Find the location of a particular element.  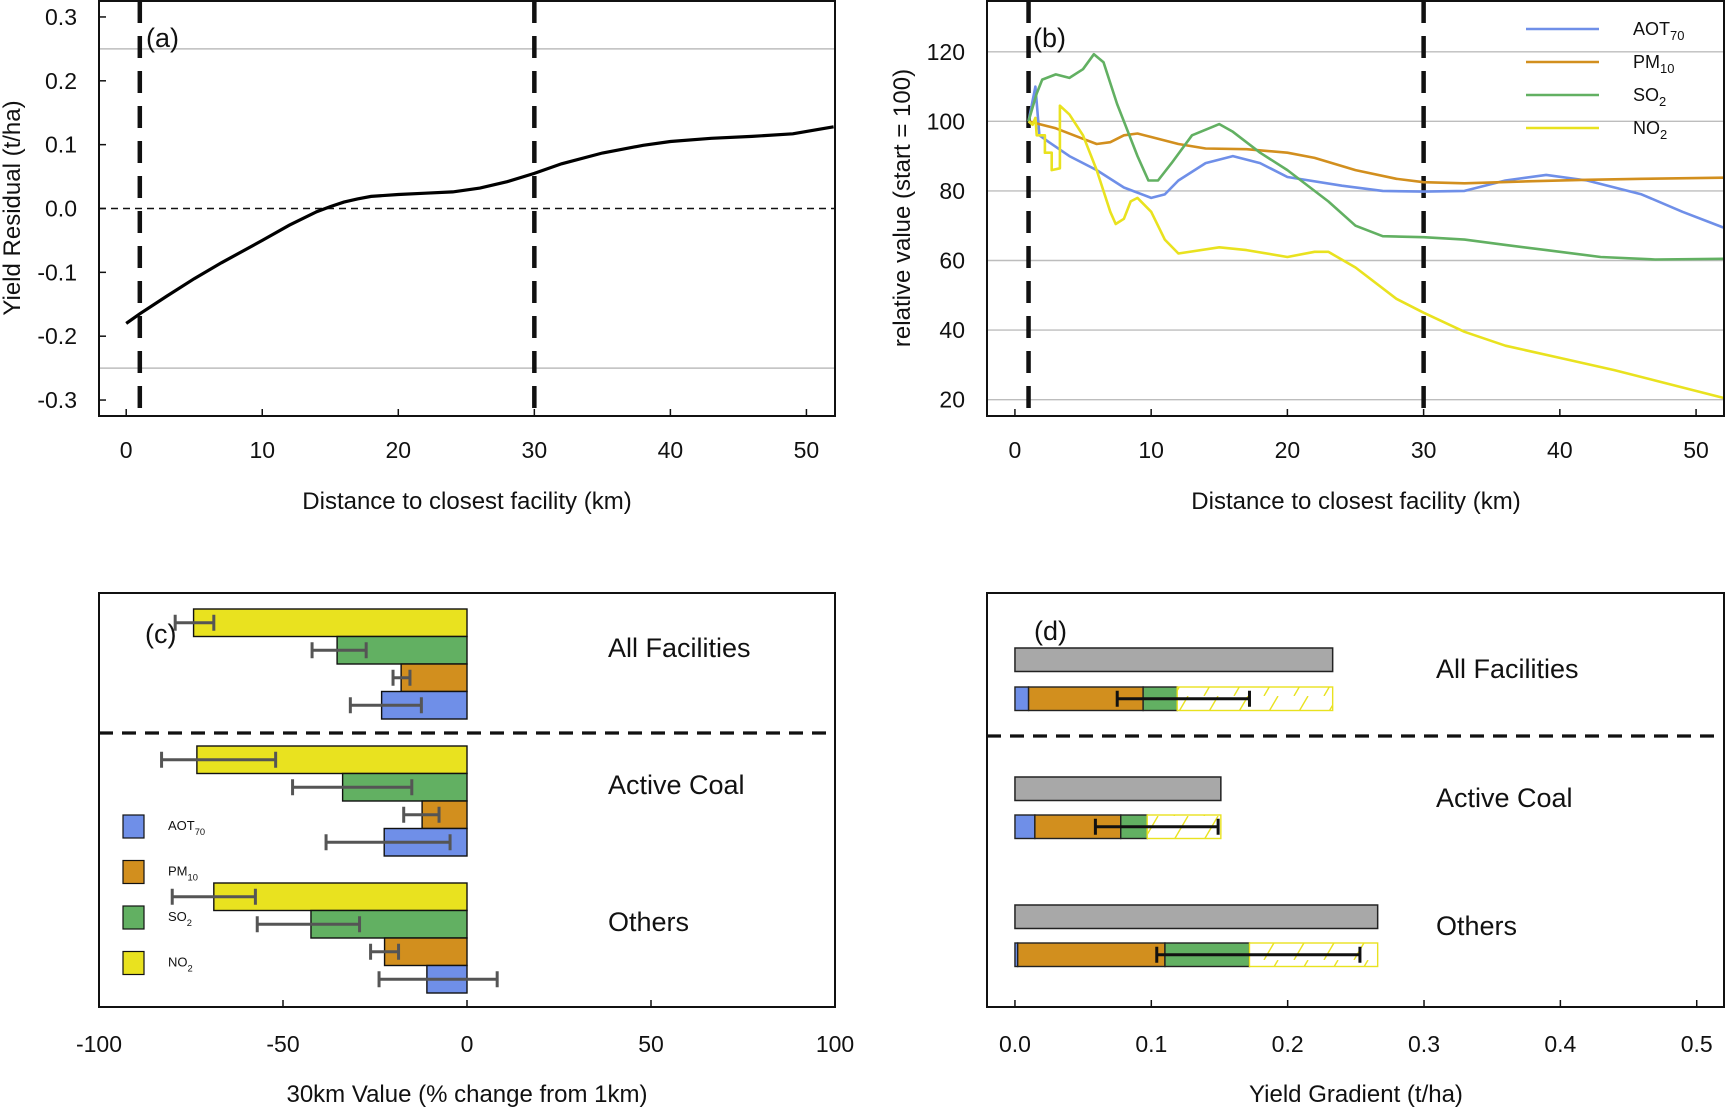

x-tick-label: 0.0 is located at coordinates (1015, 1044).